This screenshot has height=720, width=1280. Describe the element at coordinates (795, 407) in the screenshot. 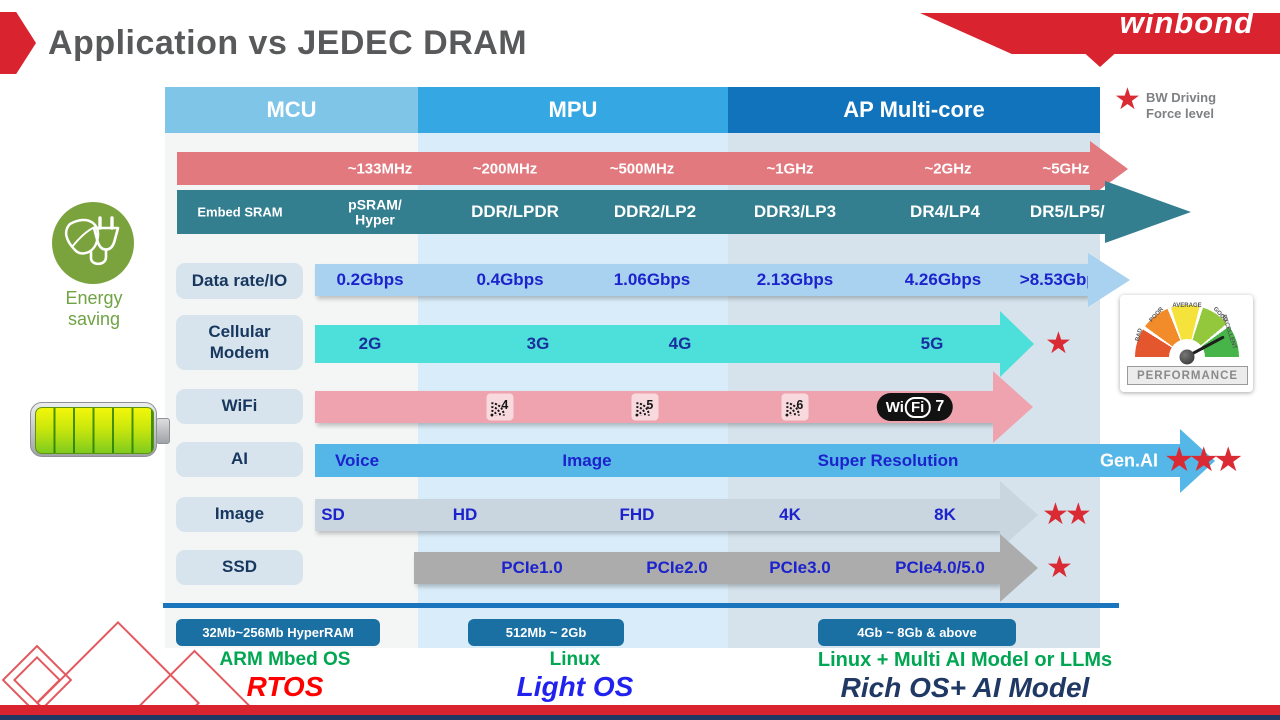

I see `wifi-6-icon: 6` at that location.